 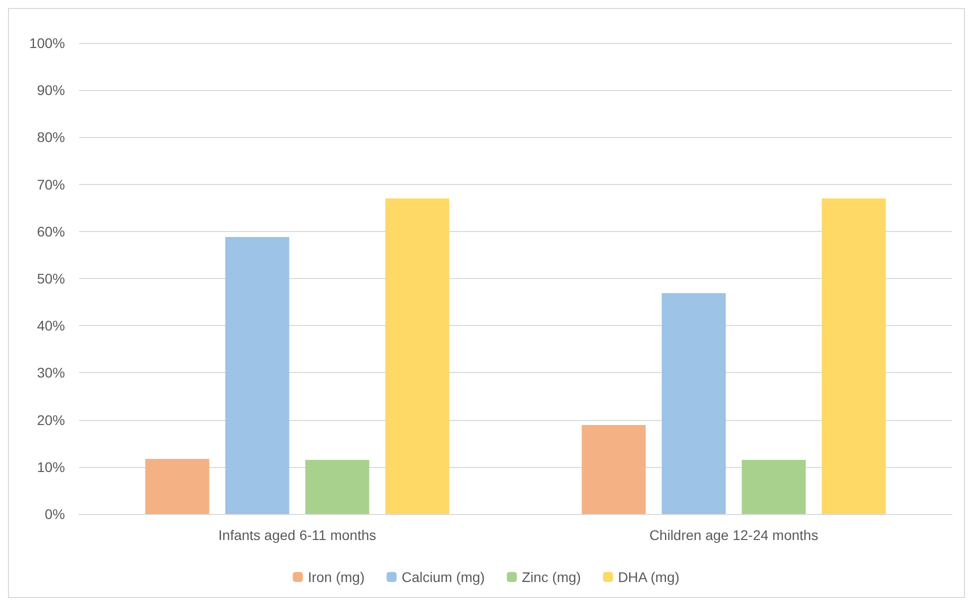 I want to click on y-tick-label: 100%, so click(x=47, y=43).